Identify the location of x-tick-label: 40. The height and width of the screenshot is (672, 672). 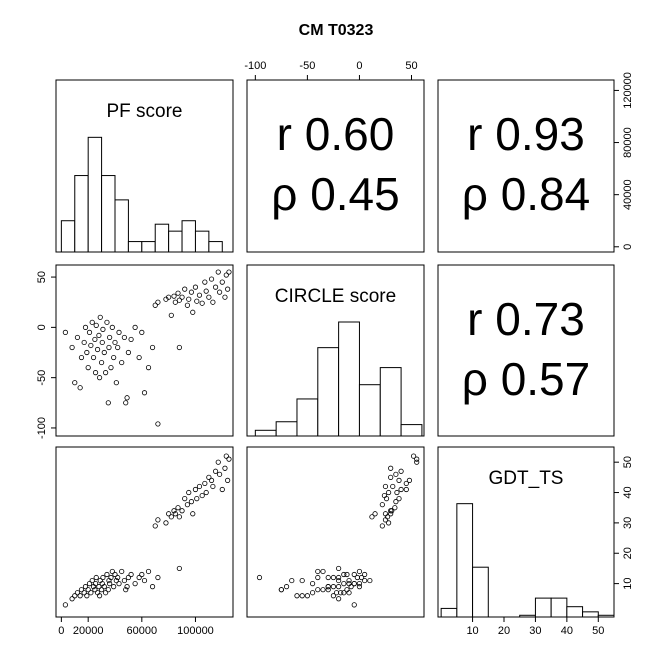
(567, 631).